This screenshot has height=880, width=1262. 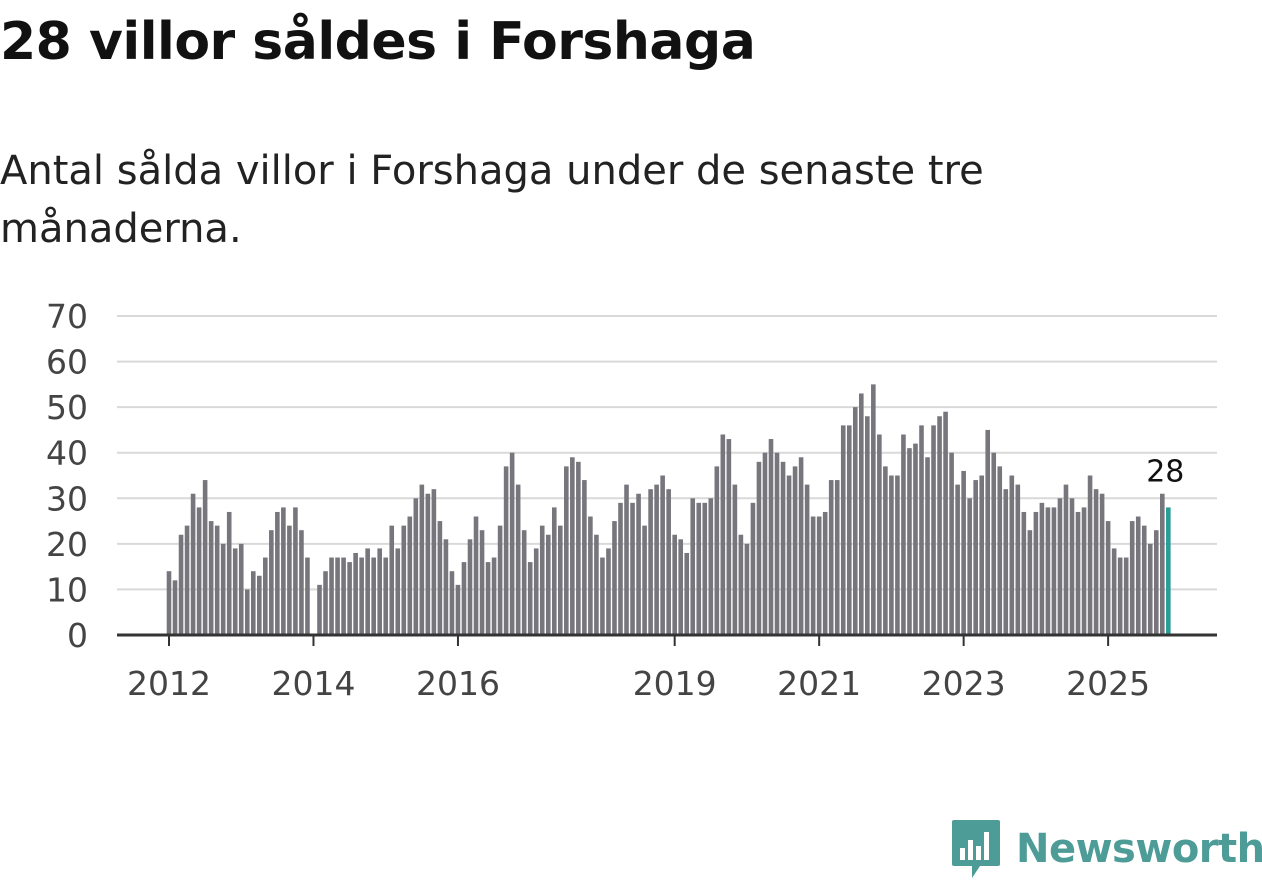 I want to click on x-tick-label: 2021, so click(x=819, y=683).